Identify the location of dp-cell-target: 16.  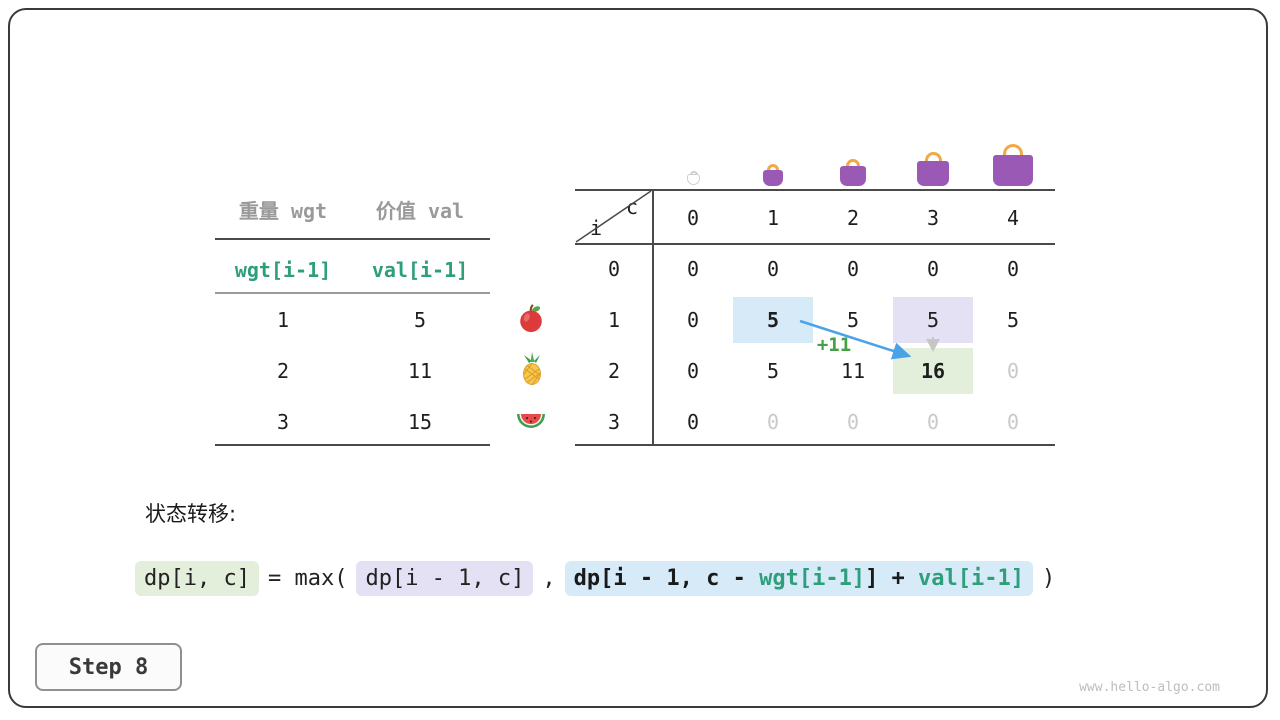
(933, 371).